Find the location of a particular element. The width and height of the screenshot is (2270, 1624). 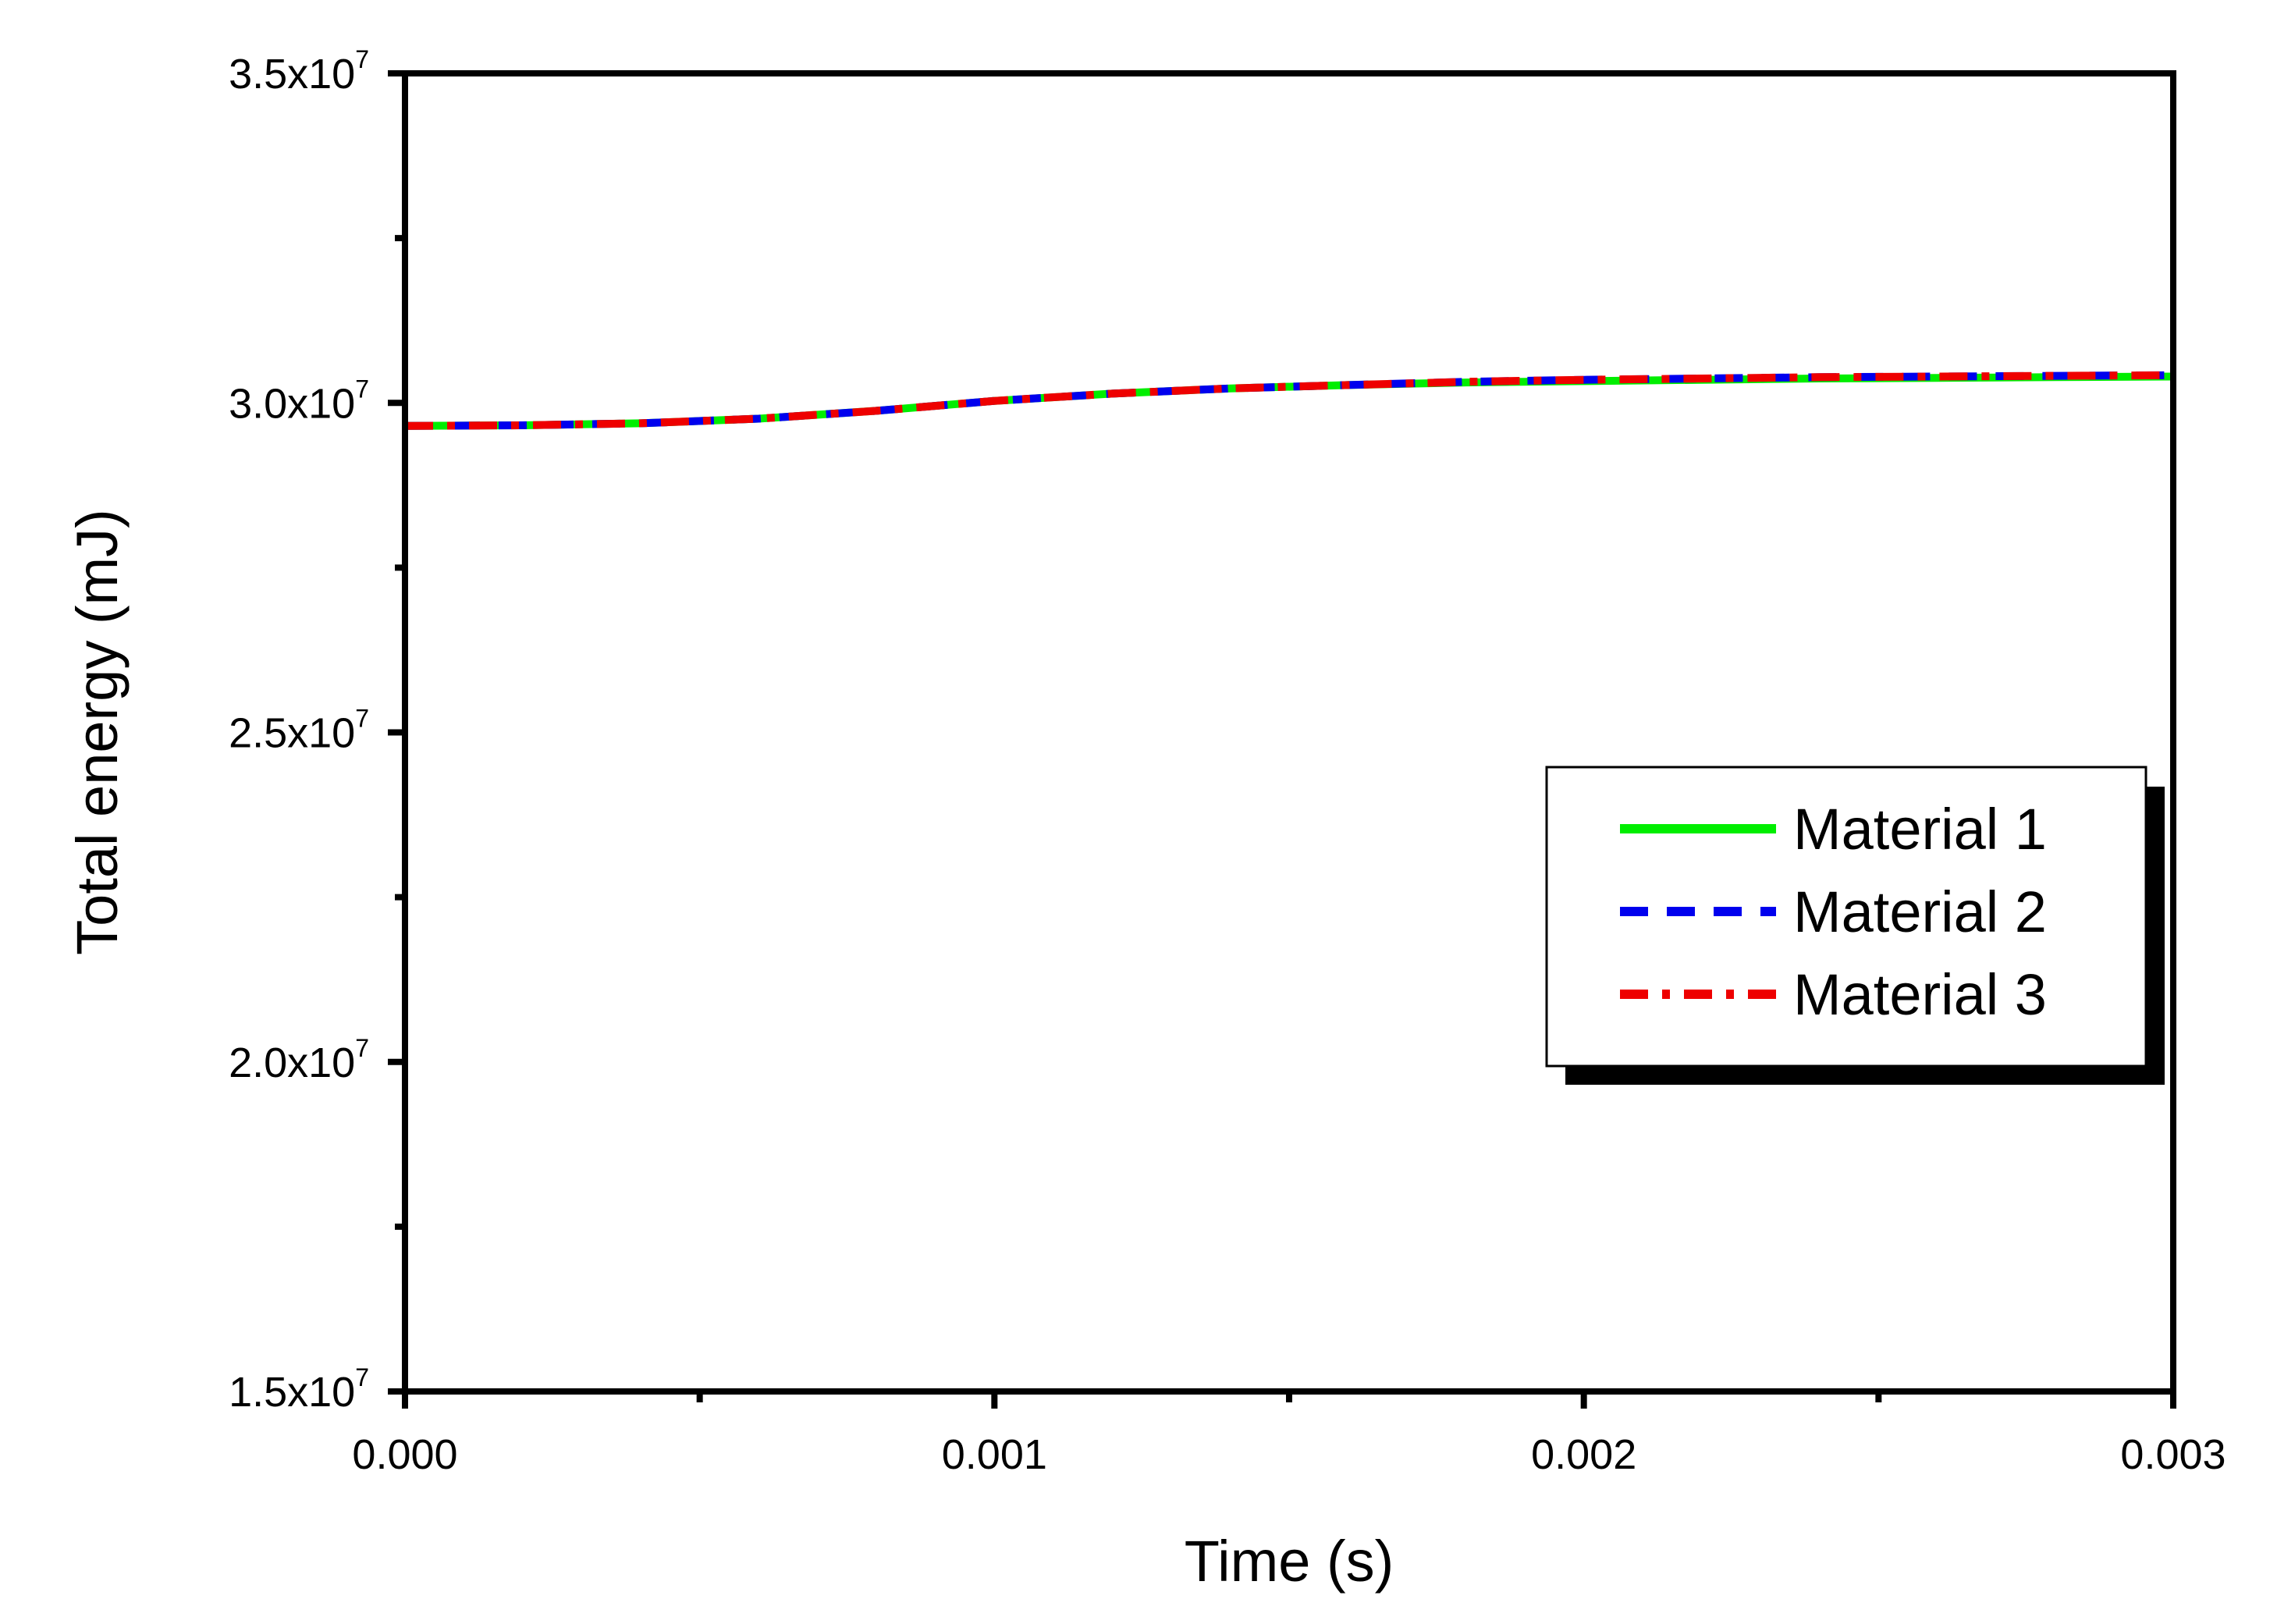

legend-label-1: Material 1 is located at coordinates (1920, 829).